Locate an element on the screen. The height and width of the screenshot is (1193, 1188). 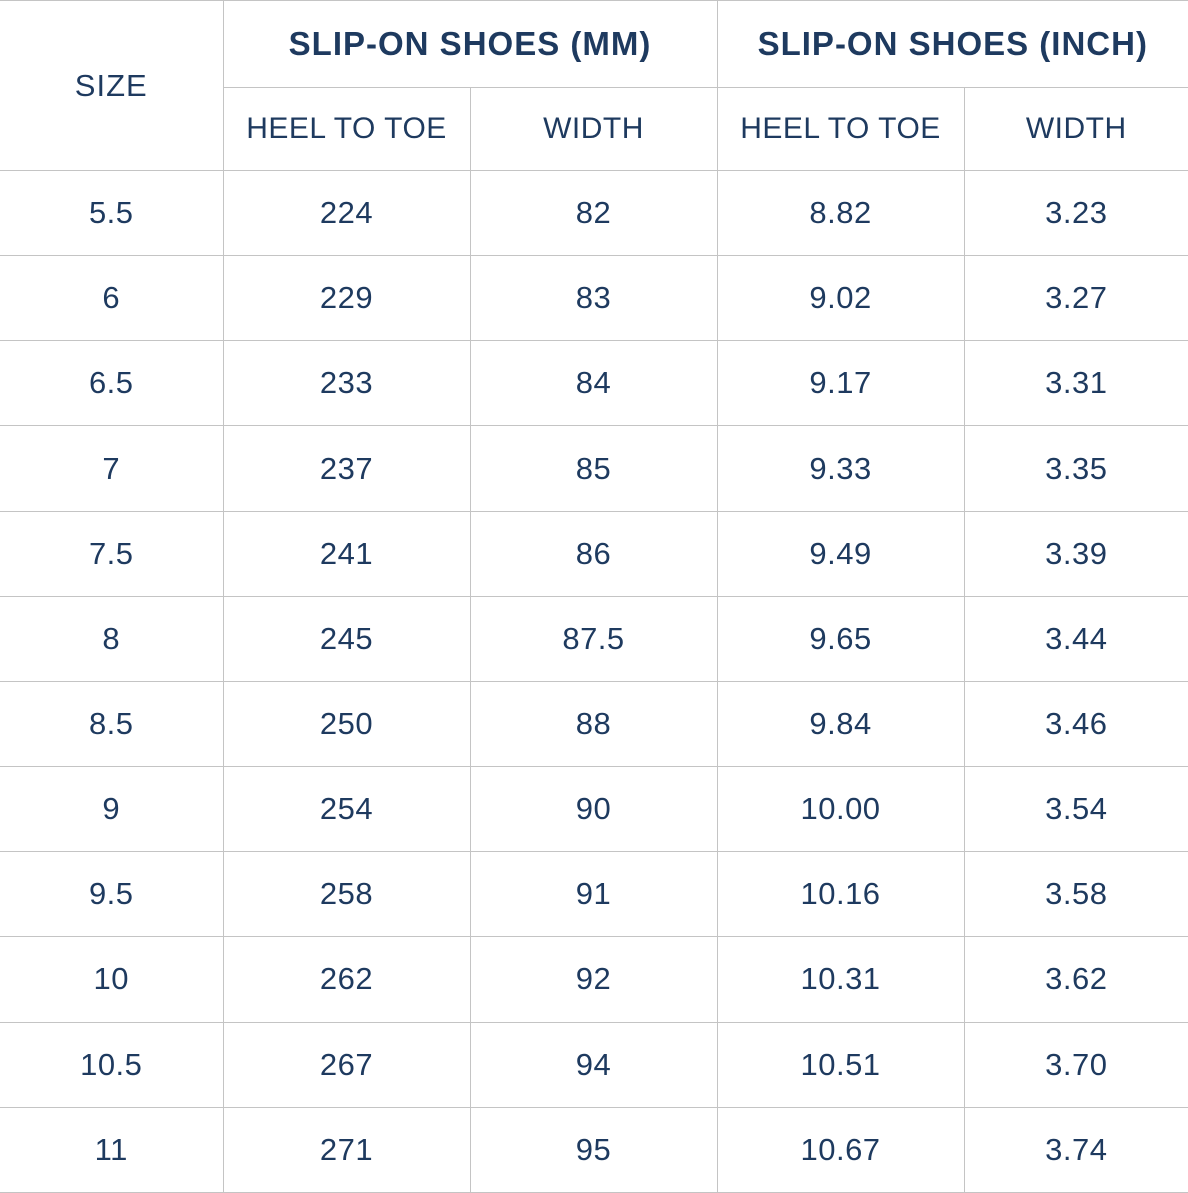
mm-width-cell: 92 is located at coordinates (593, 979).